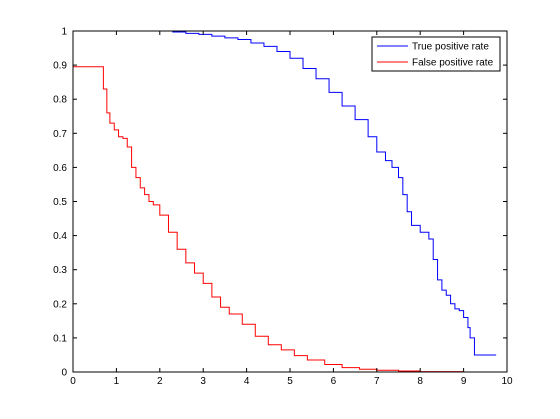  Describe the element at coordinates (203, 381) in the screenshot. I see `x-tick-label: 3` at that location.